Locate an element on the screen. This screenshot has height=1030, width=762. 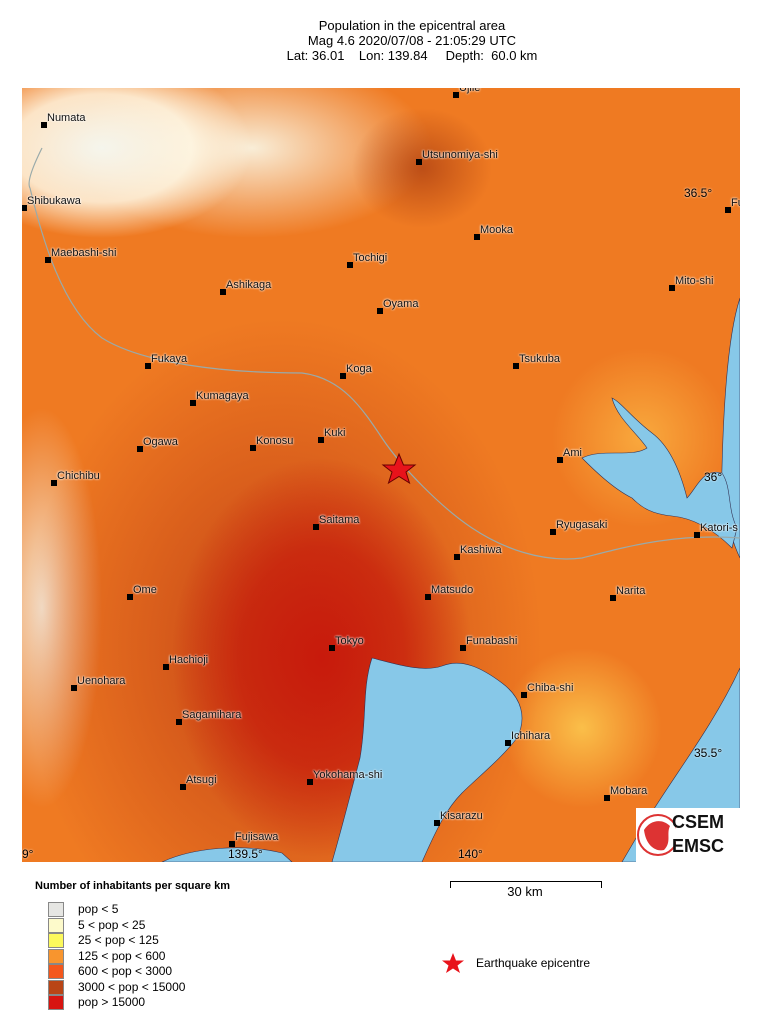
city-label: Fujisawa is located at coordinates (257, 837).